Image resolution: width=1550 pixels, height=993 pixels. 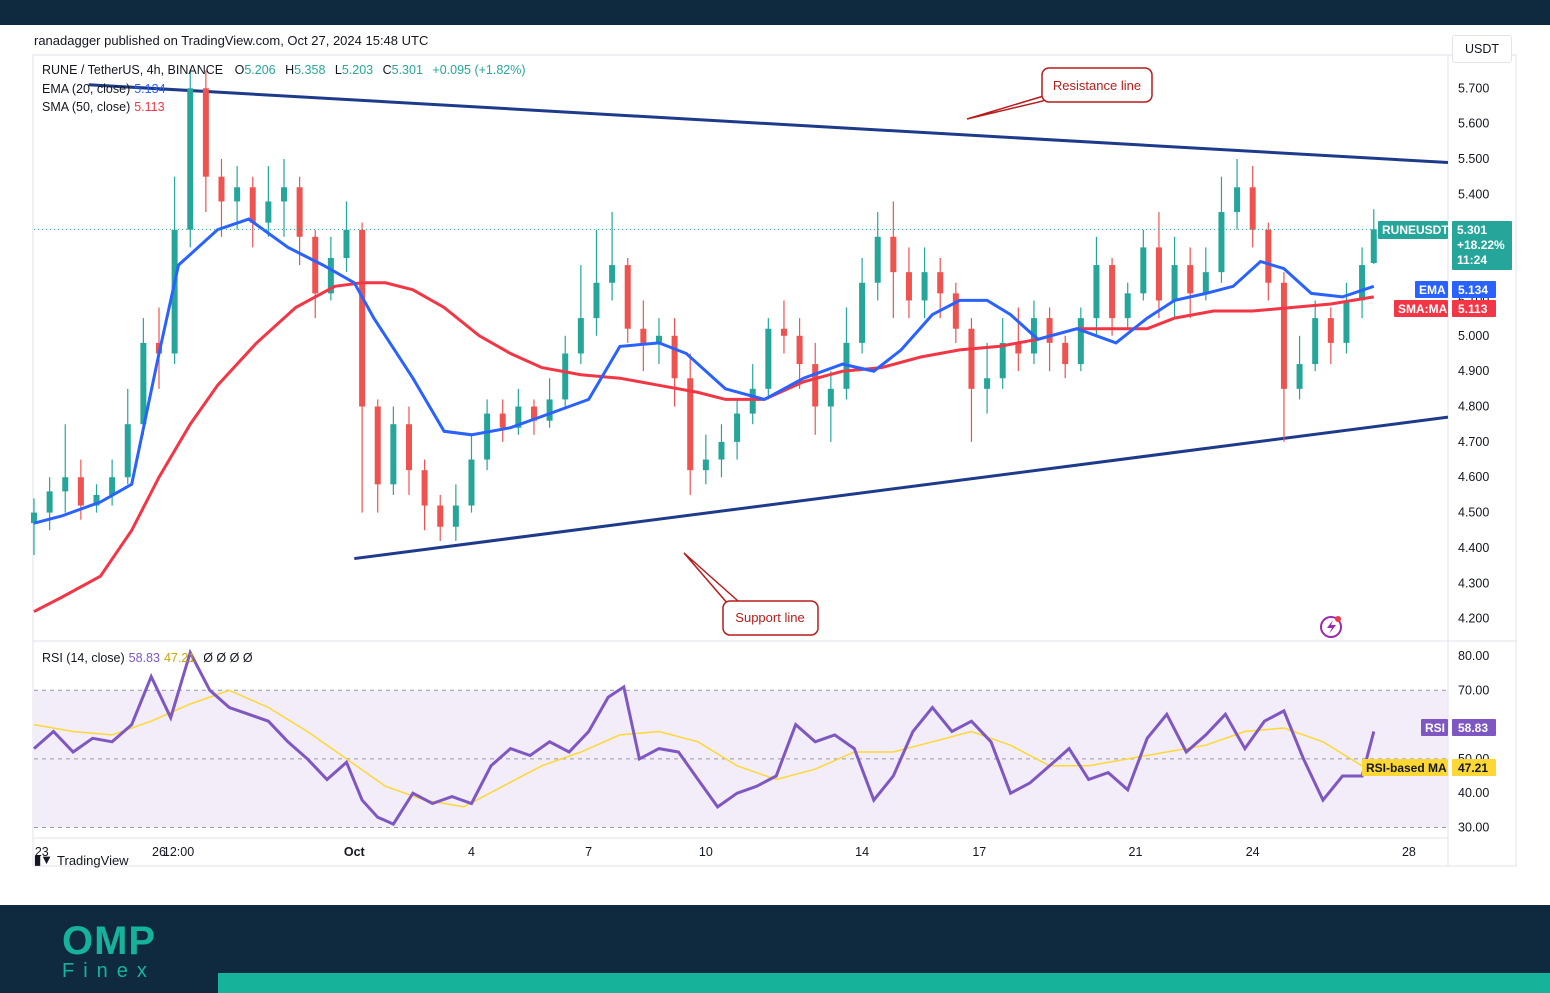 What do you see at coordinates (86, 89) in the screenshot?
I see `ema-legend-label: EMA (20, close)` at bounding box center [86, 89].